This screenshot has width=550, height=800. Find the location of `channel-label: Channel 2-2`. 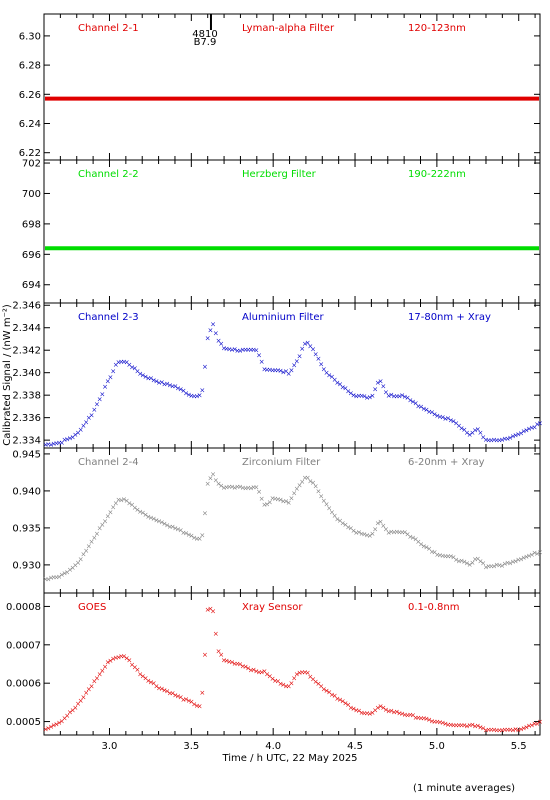

channel-label: Channel 2-2 is located at coordinates (108, 174).